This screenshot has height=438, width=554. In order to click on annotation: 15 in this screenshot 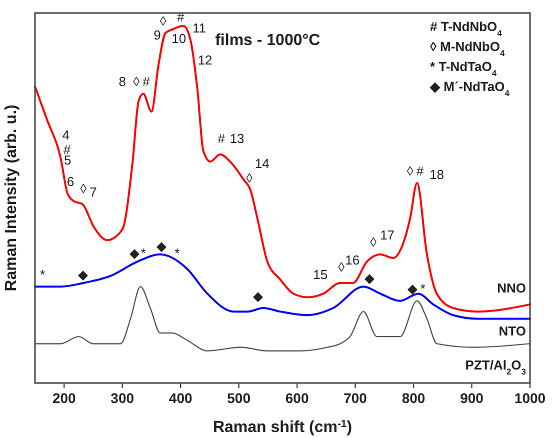, I will do `click(320, 274)`.